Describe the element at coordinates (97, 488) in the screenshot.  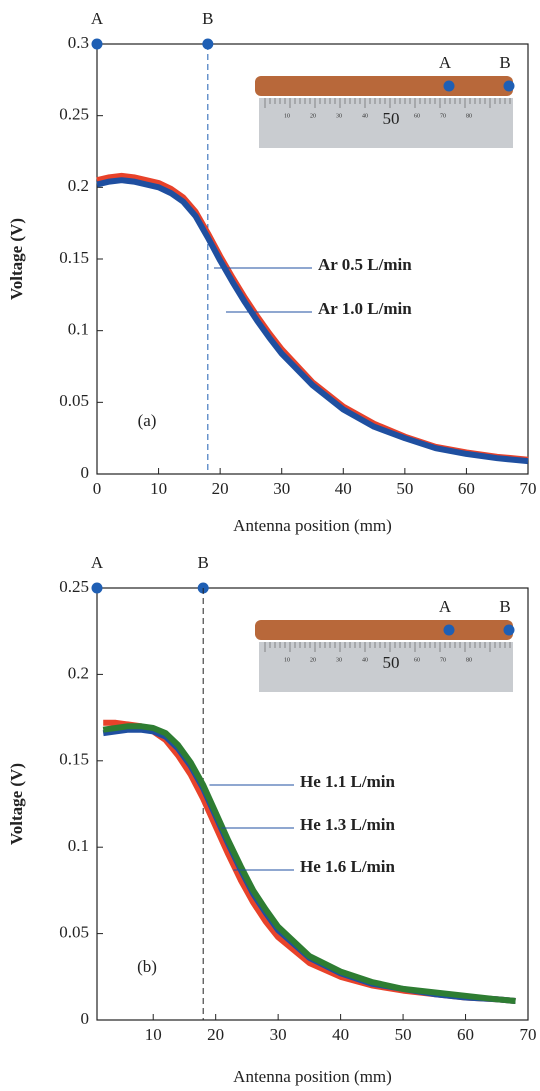
I see `x-tick-label: 0` at that location.